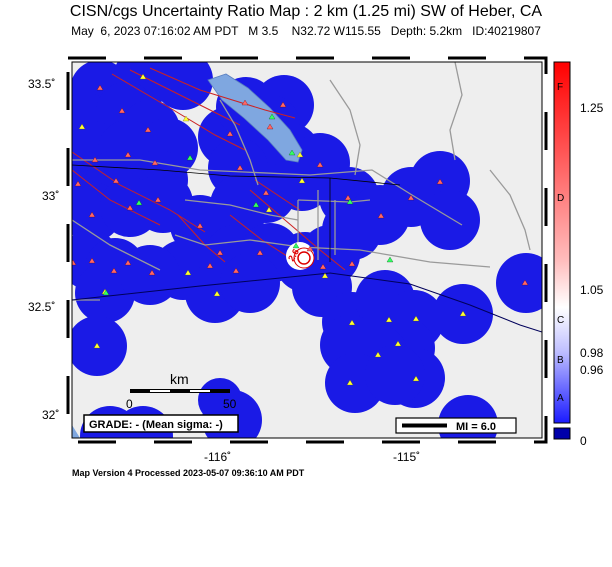 The image size is (612, 567). I want to click on colorbar-value: 0.98, so click(592, 353).